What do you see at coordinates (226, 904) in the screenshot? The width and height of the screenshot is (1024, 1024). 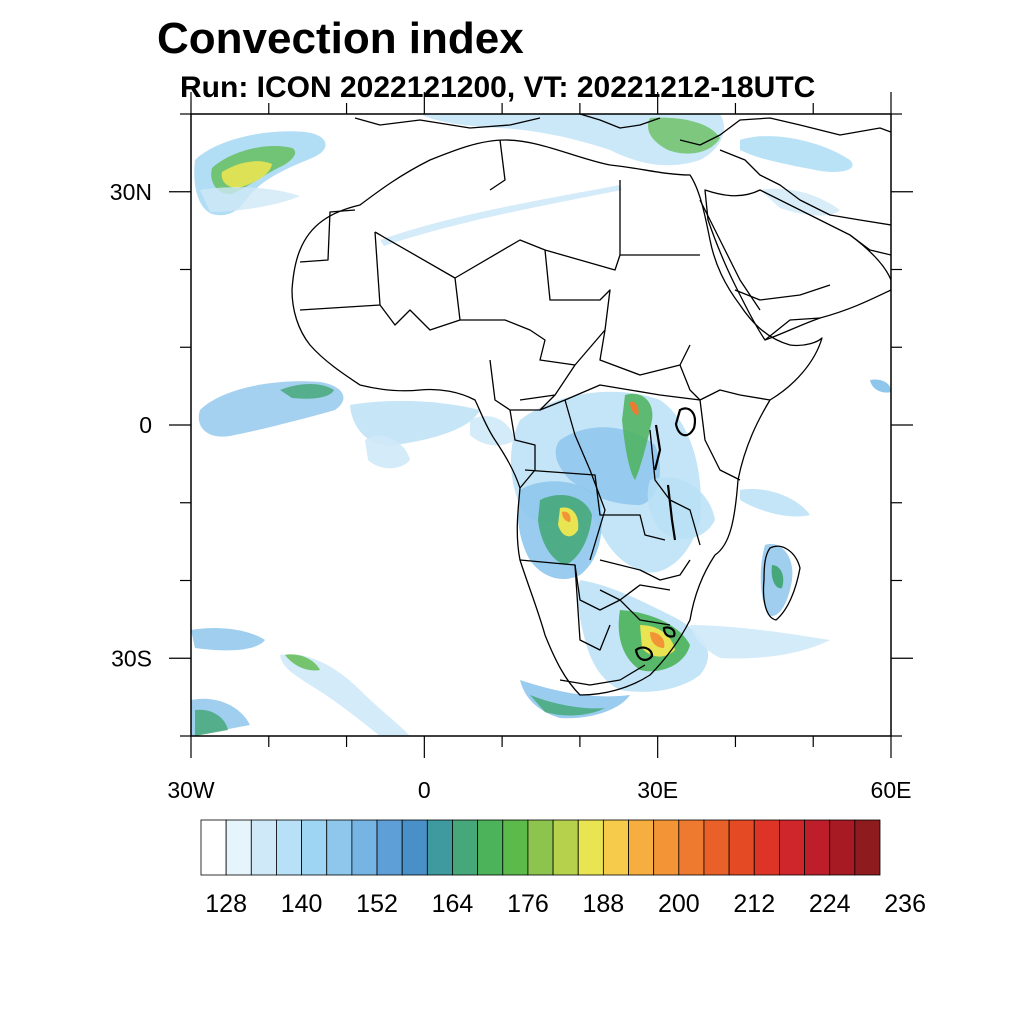 I see `colorbar-label: 128` at bounding box center [226, 904].